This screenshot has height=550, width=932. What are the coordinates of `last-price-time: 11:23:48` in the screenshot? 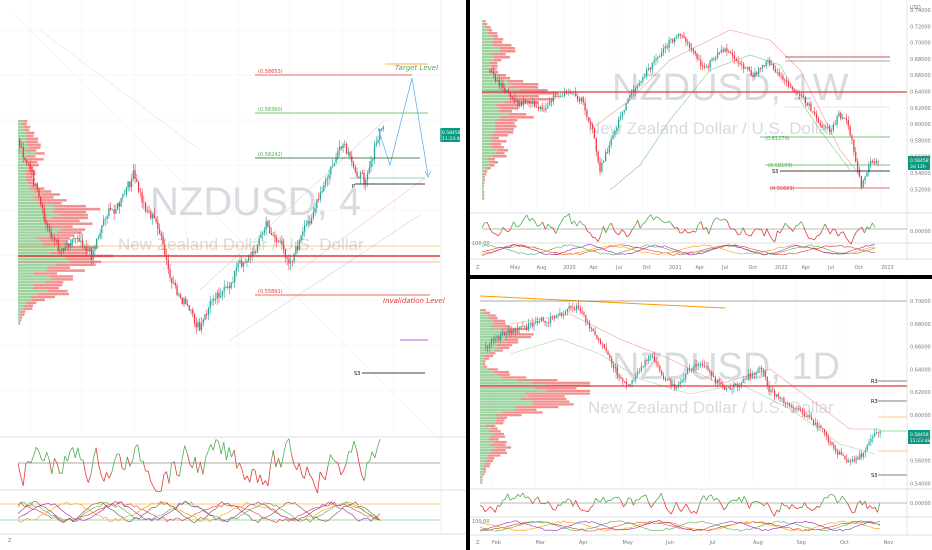 It's located at (920, 441).